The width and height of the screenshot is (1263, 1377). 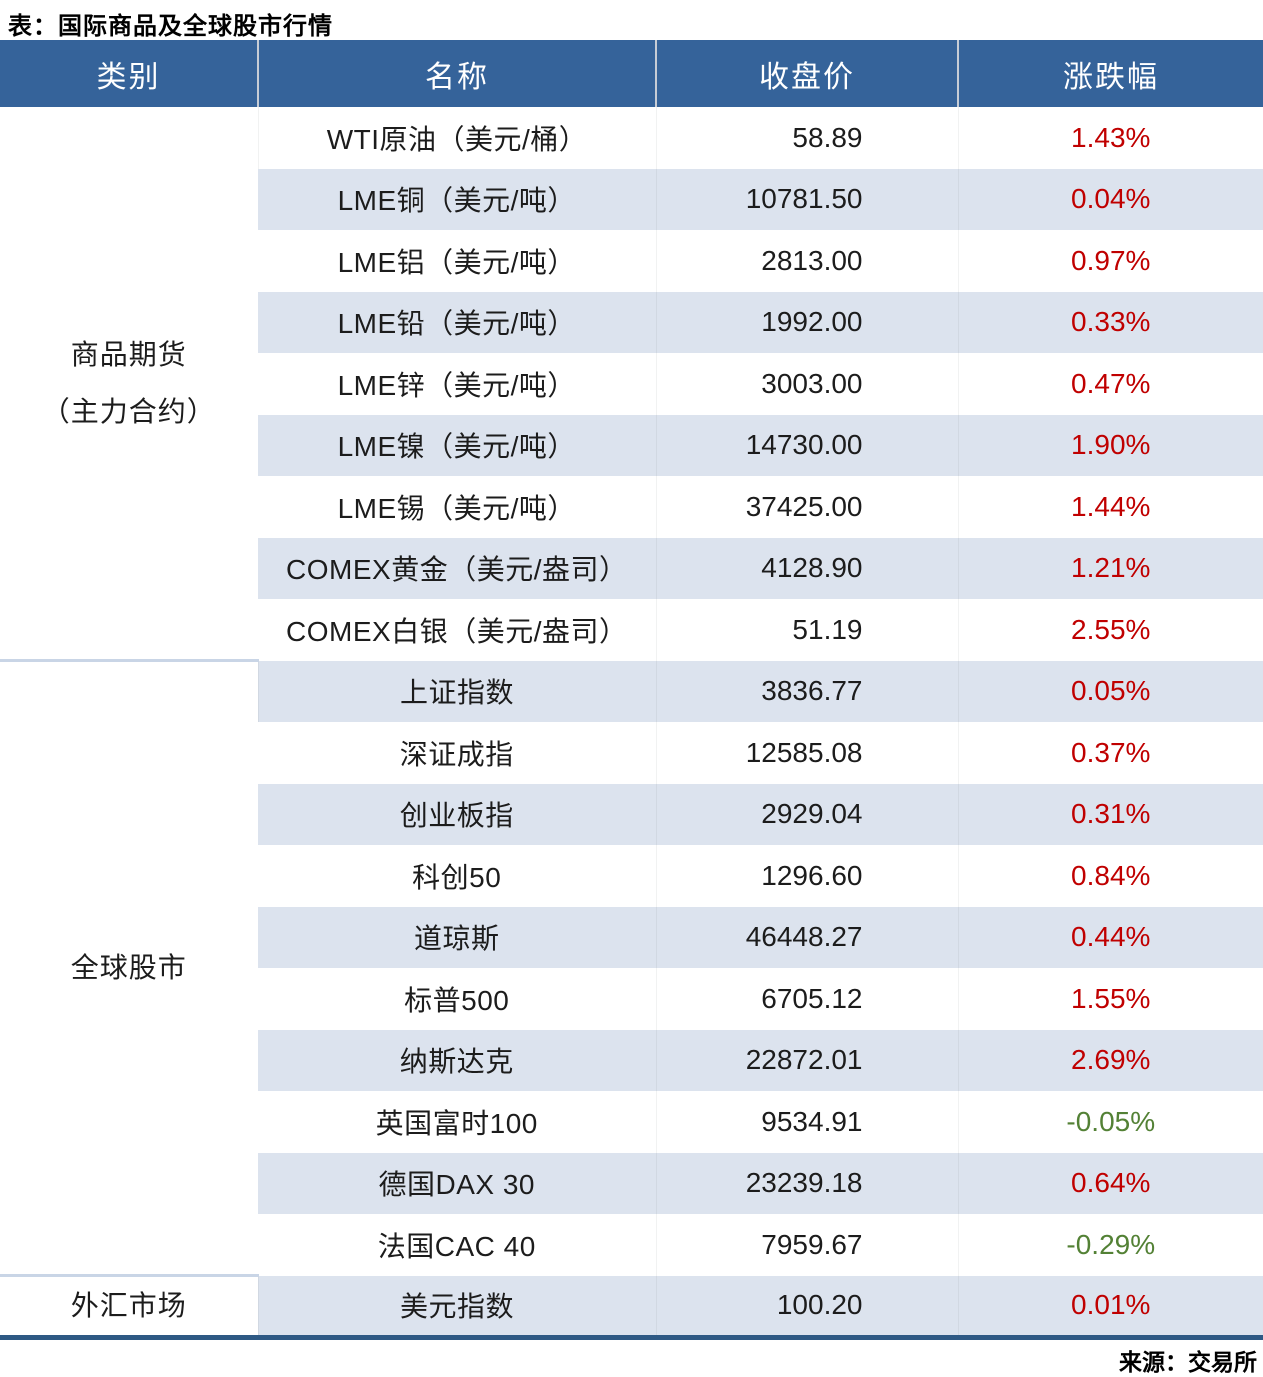 I want to click on instrument-name-cell: 标普500, so click(x=457, y=999).